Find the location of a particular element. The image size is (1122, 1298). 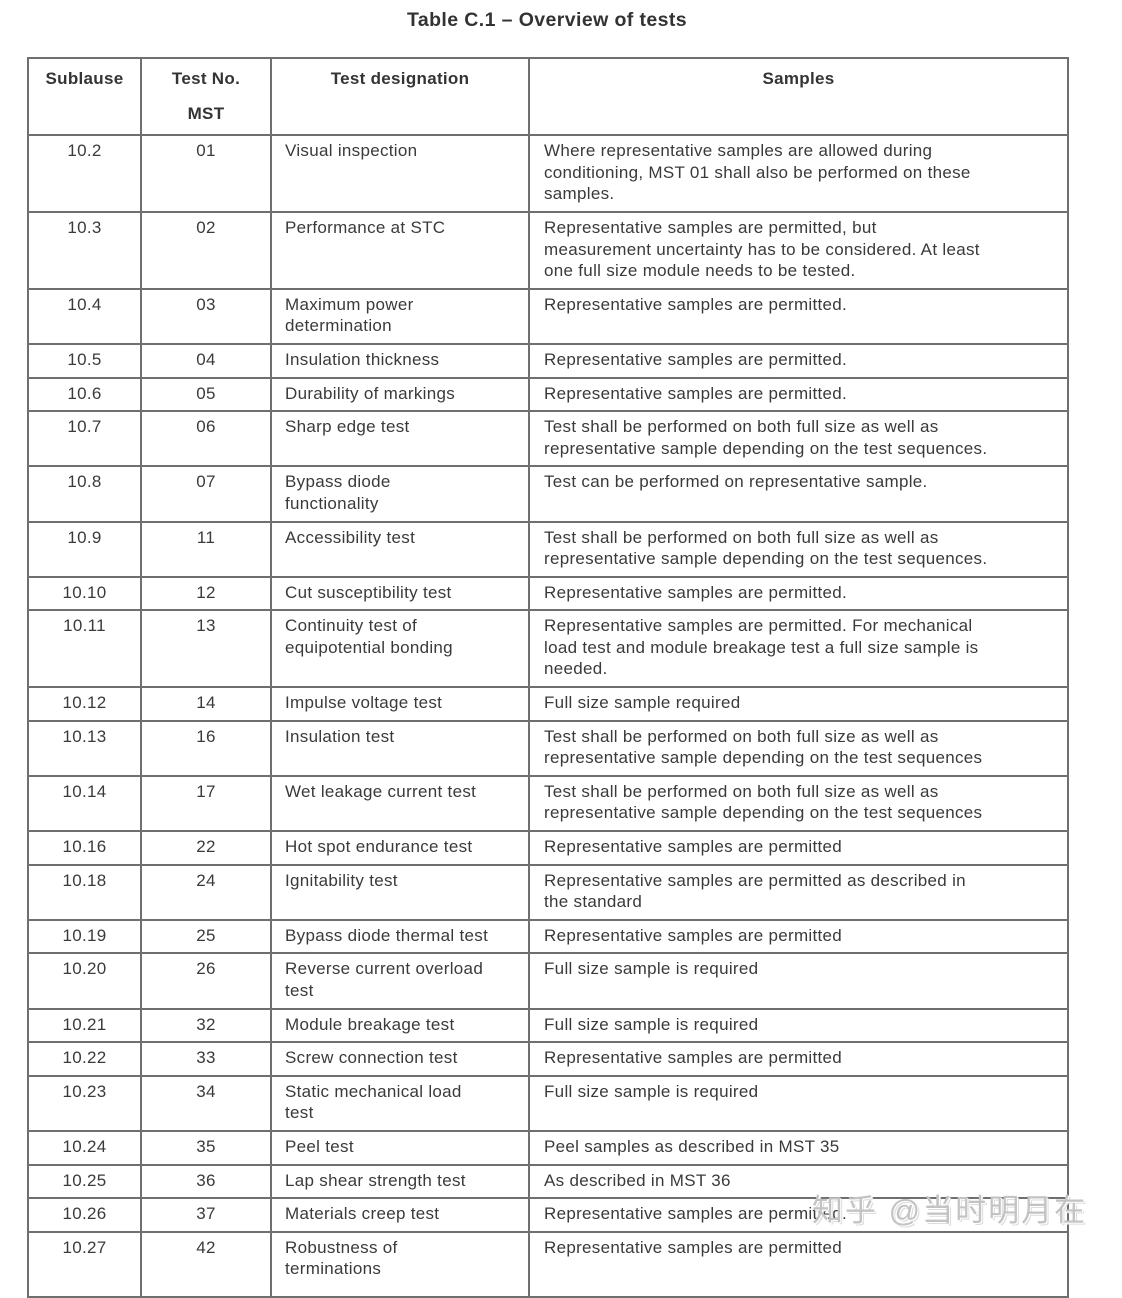

cell-test-designation: Insulation test is located at coordinates (400, 748).